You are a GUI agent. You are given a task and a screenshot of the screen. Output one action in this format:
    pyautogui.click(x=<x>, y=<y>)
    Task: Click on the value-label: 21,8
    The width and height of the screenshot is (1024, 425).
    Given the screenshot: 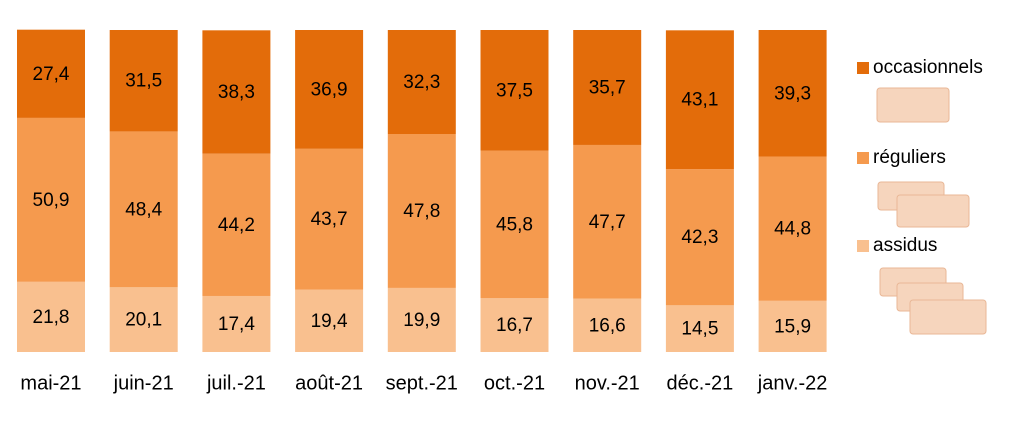 What is the action you would take?
    pyautogui.click(x=51, y=317)
    